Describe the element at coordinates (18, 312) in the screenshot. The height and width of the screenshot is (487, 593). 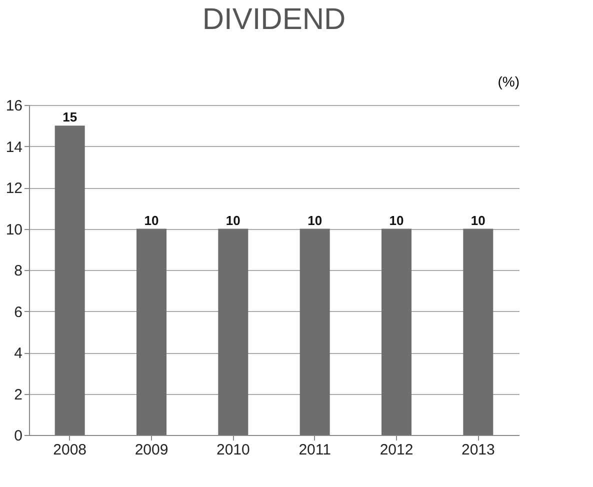
I see `y-tick-label: 6` at that location.